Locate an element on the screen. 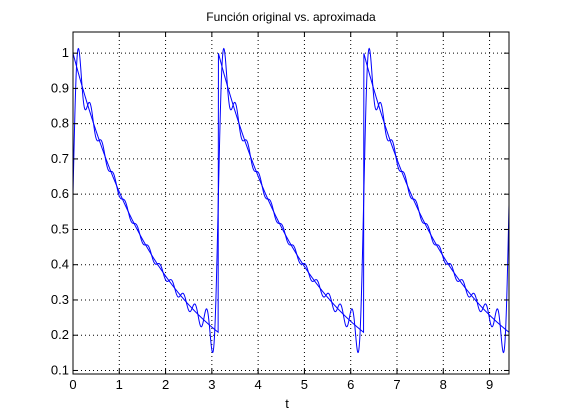 The width and height of the screenshot is (561, 420). x-tick-label: 8 is located at coordinates (443, 384).